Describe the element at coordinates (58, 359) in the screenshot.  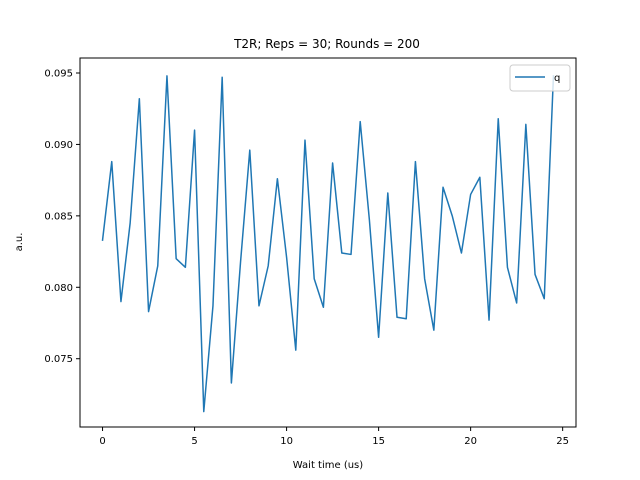
I see `y-tick-label: 0.075` at that location.